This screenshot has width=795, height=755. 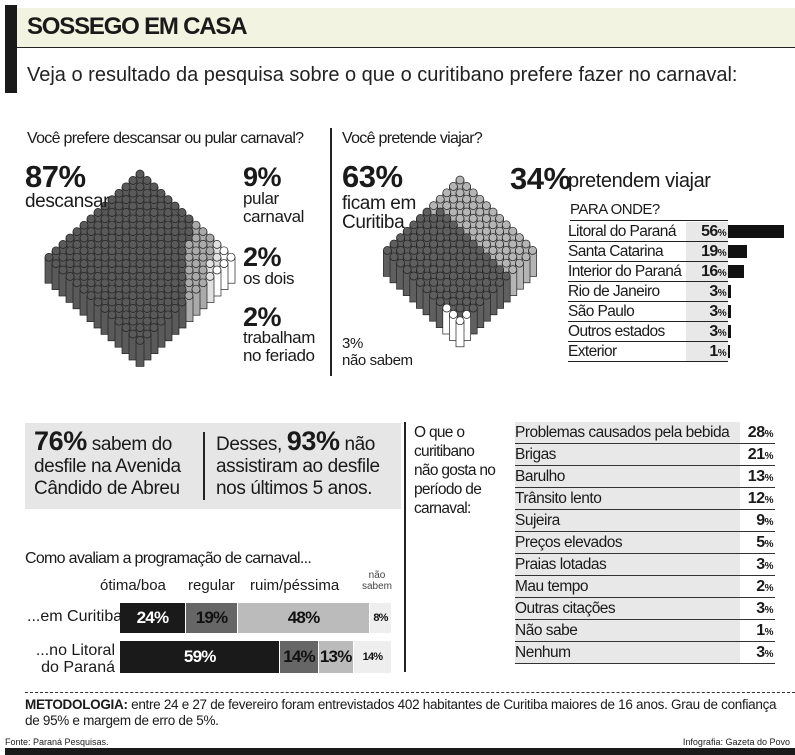 I want to click on dislikes-title-line: não gosta no, so click(x=455, y=470).